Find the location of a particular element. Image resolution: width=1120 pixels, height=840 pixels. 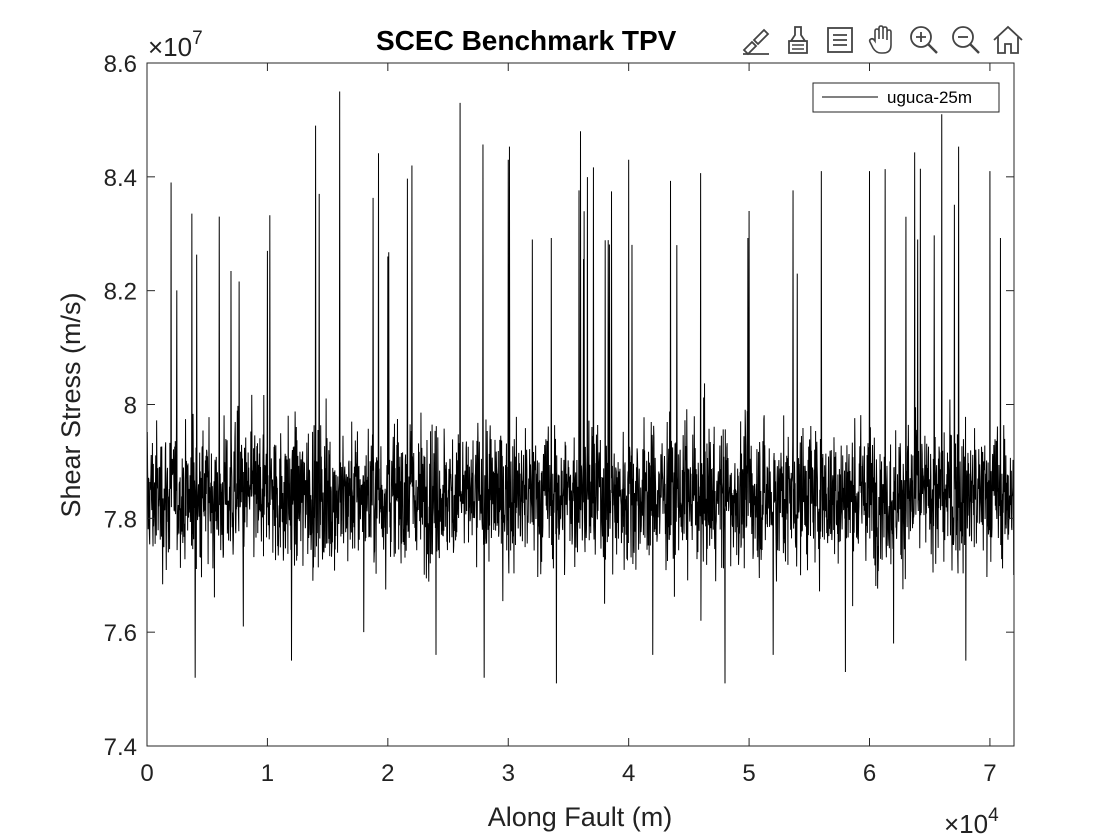

x-axis-exponent: ×10⁴ is located at coordinates (971, 822).